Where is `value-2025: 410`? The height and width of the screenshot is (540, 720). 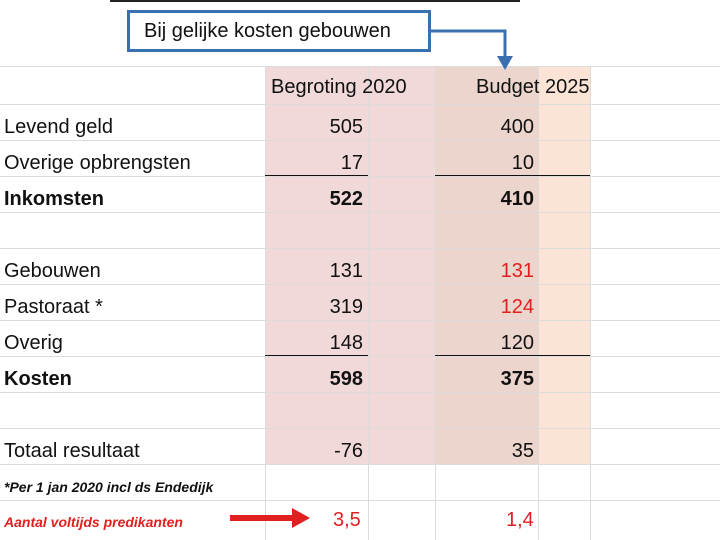
value-2025: 410 is located at coordinates (517, 199).